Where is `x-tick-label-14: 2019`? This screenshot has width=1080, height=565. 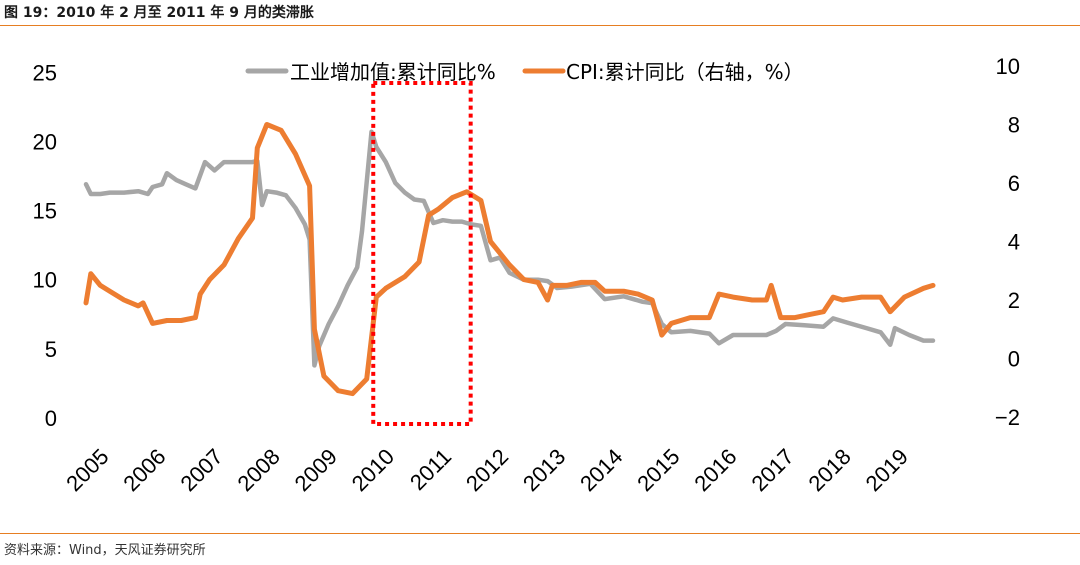 x-tick-label-14: 2019 is located at coordinates (887, 470).